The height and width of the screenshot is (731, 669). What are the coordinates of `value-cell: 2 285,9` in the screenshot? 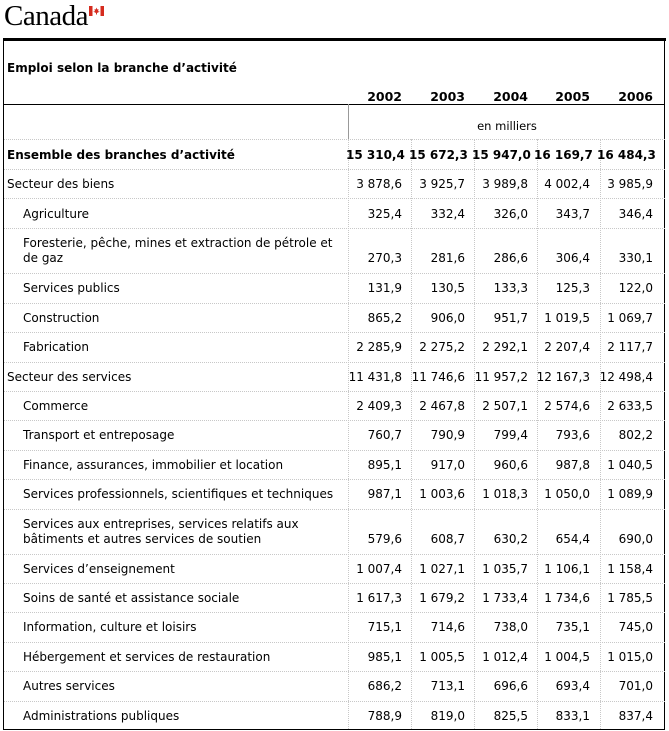 It's located at (379, 347).